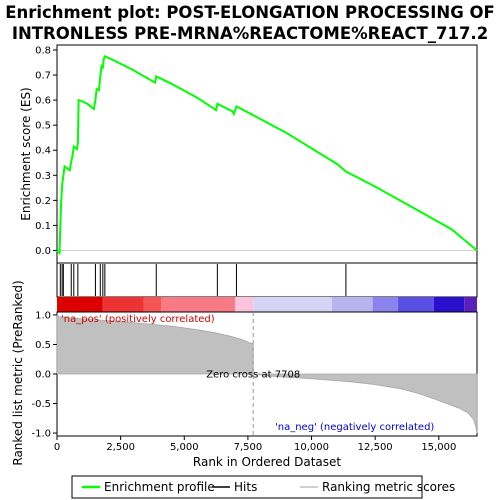  What do you see at coordinates (43, 51) in the screenshot?
I see `es-y-tick-label: 0.8` at bounding box center [43, 51].